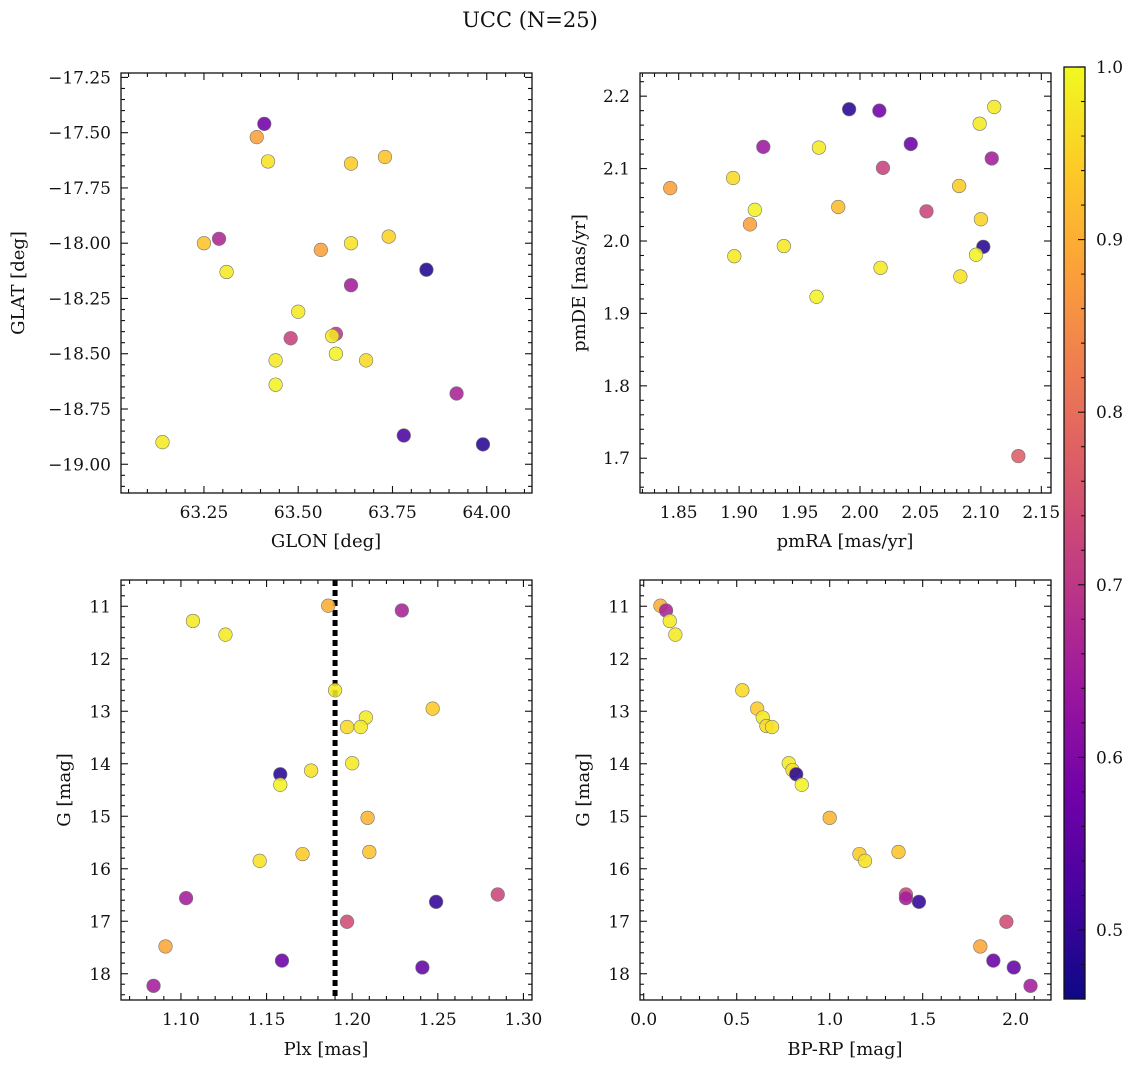 The height and width of the screenshot is (1067, 1136). What do you see at coordinates (1093, 529) in the screenshot?
I see `colorbar: 0.5 0.6 0.7 0.8 0.9 1.0` at bounding box center [1093, 529].